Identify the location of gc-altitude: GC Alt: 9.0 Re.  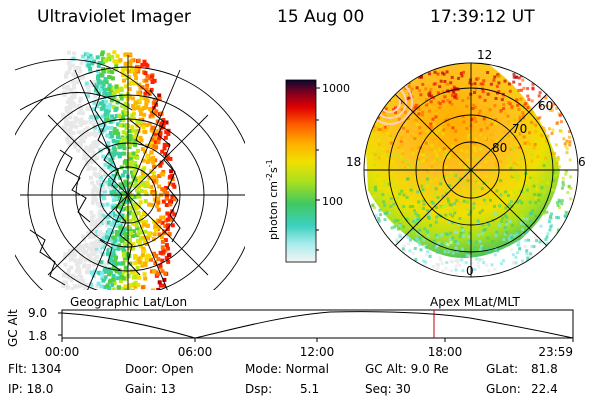
(407, 369).